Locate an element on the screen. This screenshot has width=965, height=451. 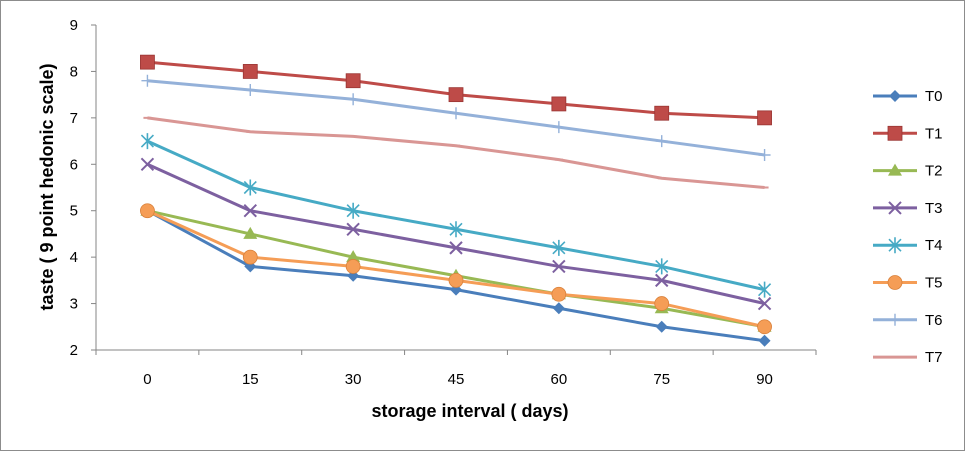
y-tick-label: 7 is located at coordinates (74, 118).